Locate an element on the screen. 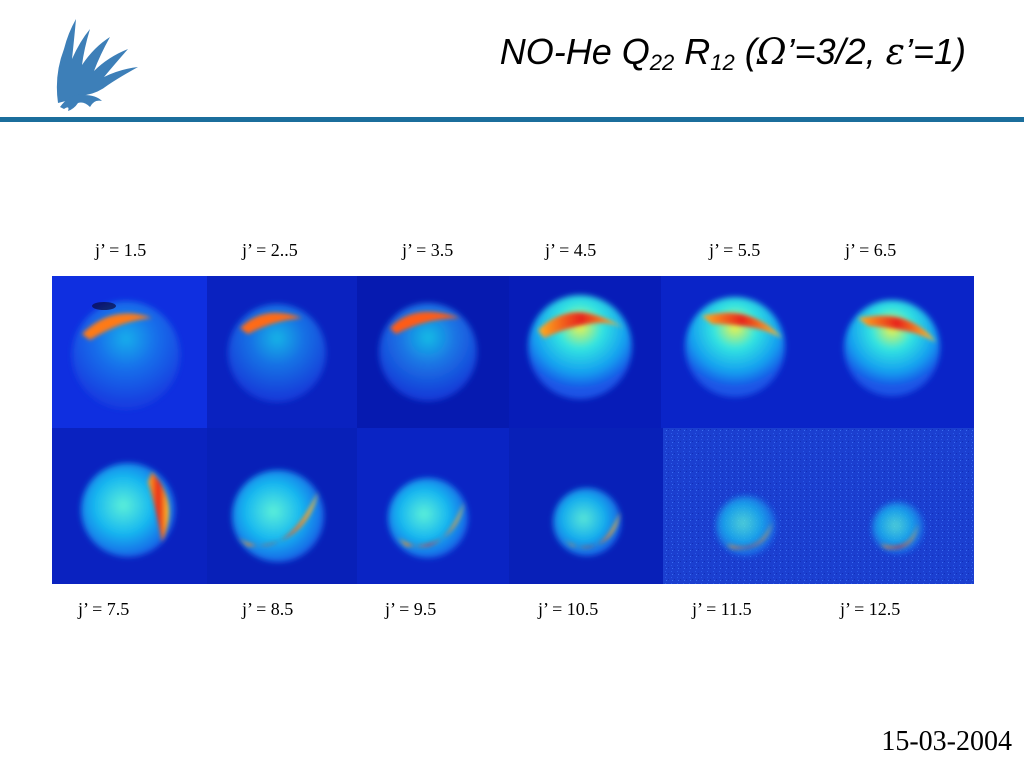 Image resolution: width=1024 pixels, height=768 pixels. slide-title: NO-He Q22 R12 (Ω’=3/2, ε’=1) is located at coordinates (732, 53).